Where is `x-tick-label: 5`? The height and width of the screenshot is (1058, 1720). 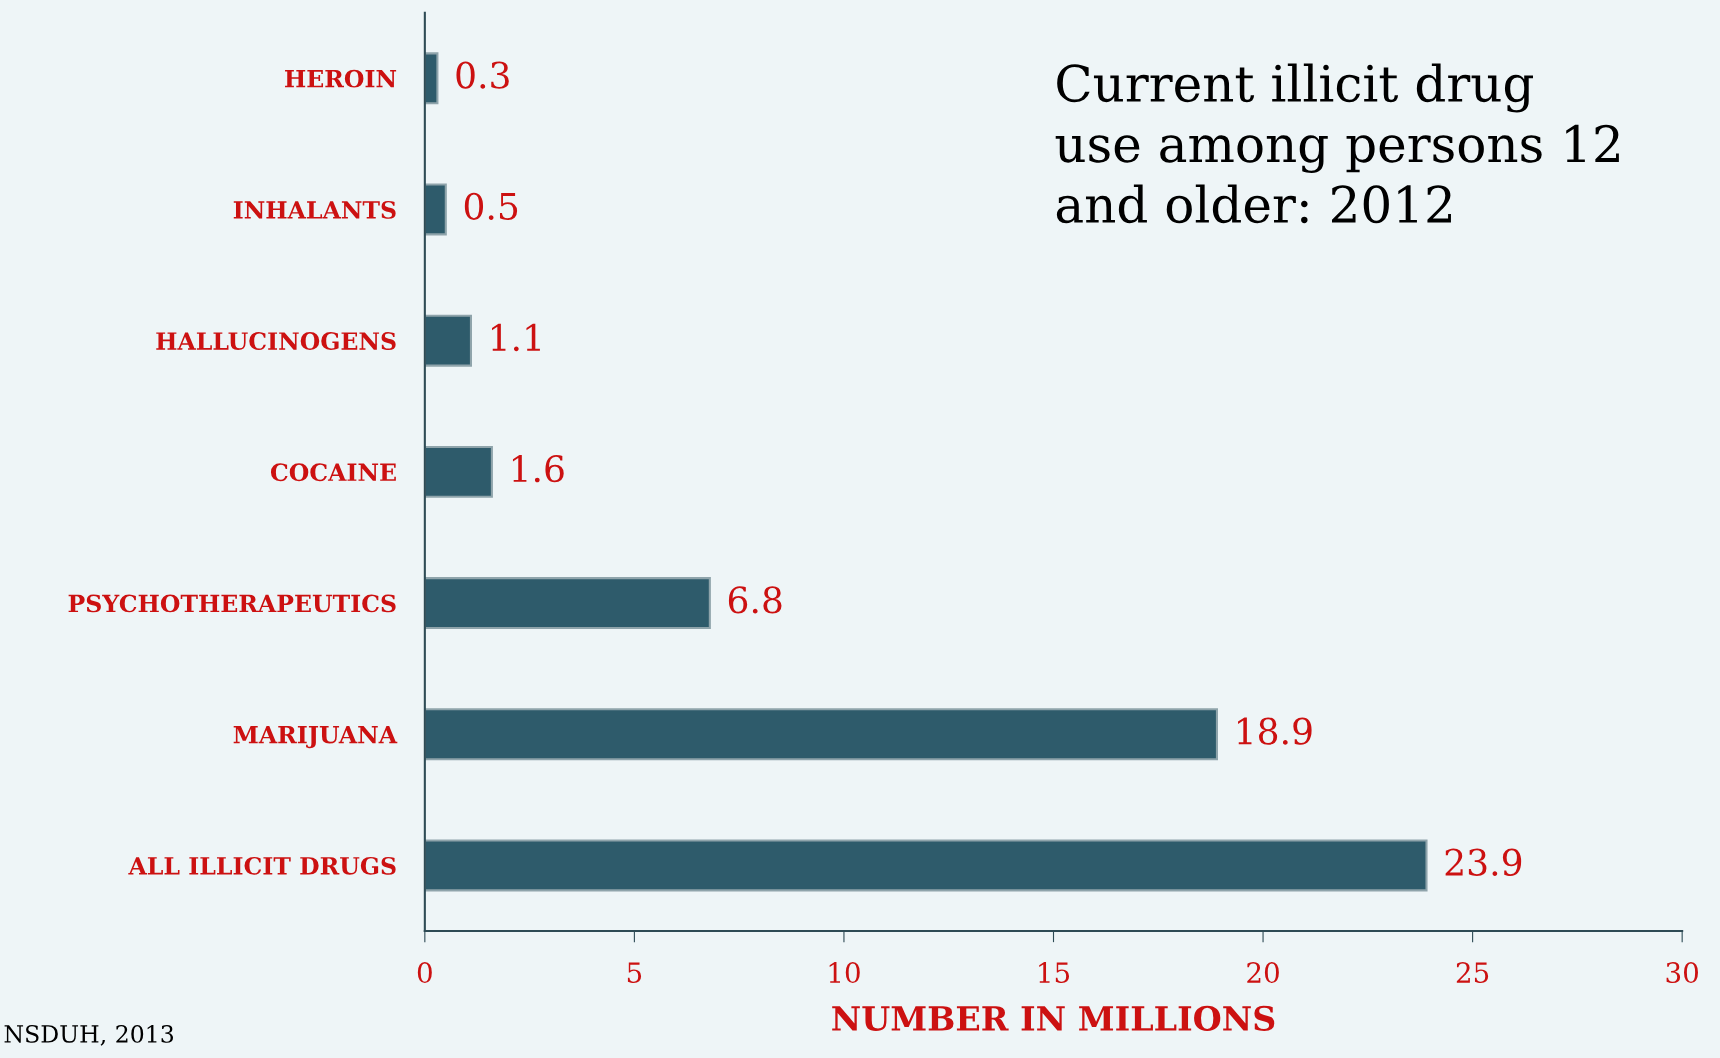 x-tick-label: 5 is located at coordinates (634, 973).